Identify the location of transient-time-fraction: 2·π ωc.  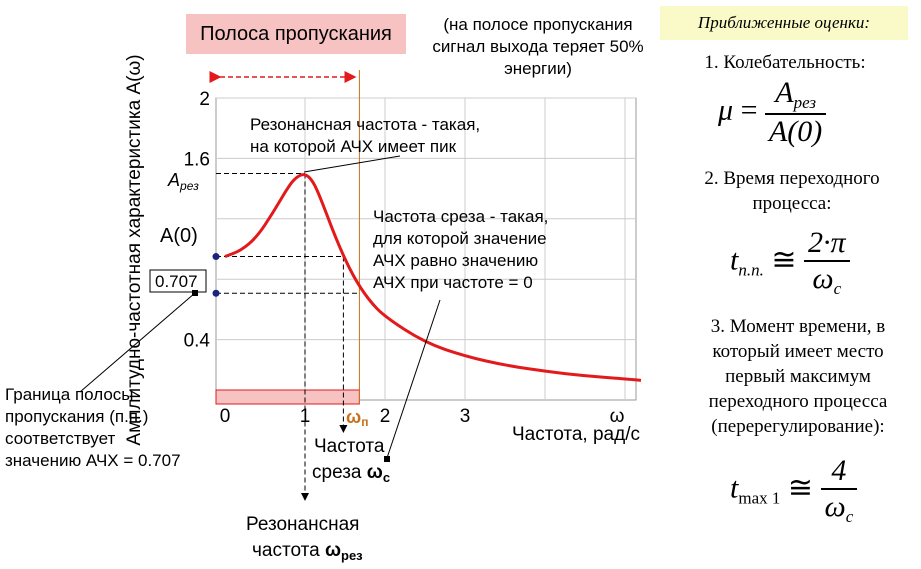
(826, 262).